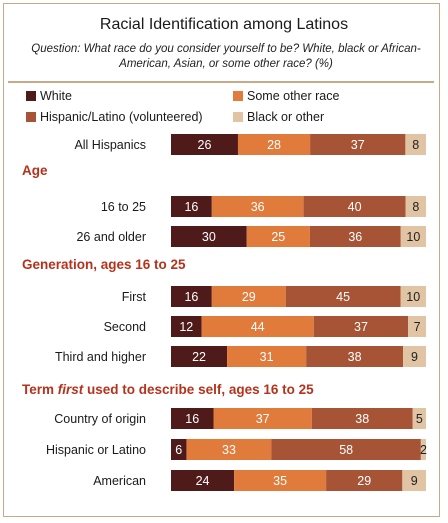 The width and height of the screenshot is (448, 523). I want to click on data-label-second-hispanic-latino-volunteered: 37, so click(361, 327).